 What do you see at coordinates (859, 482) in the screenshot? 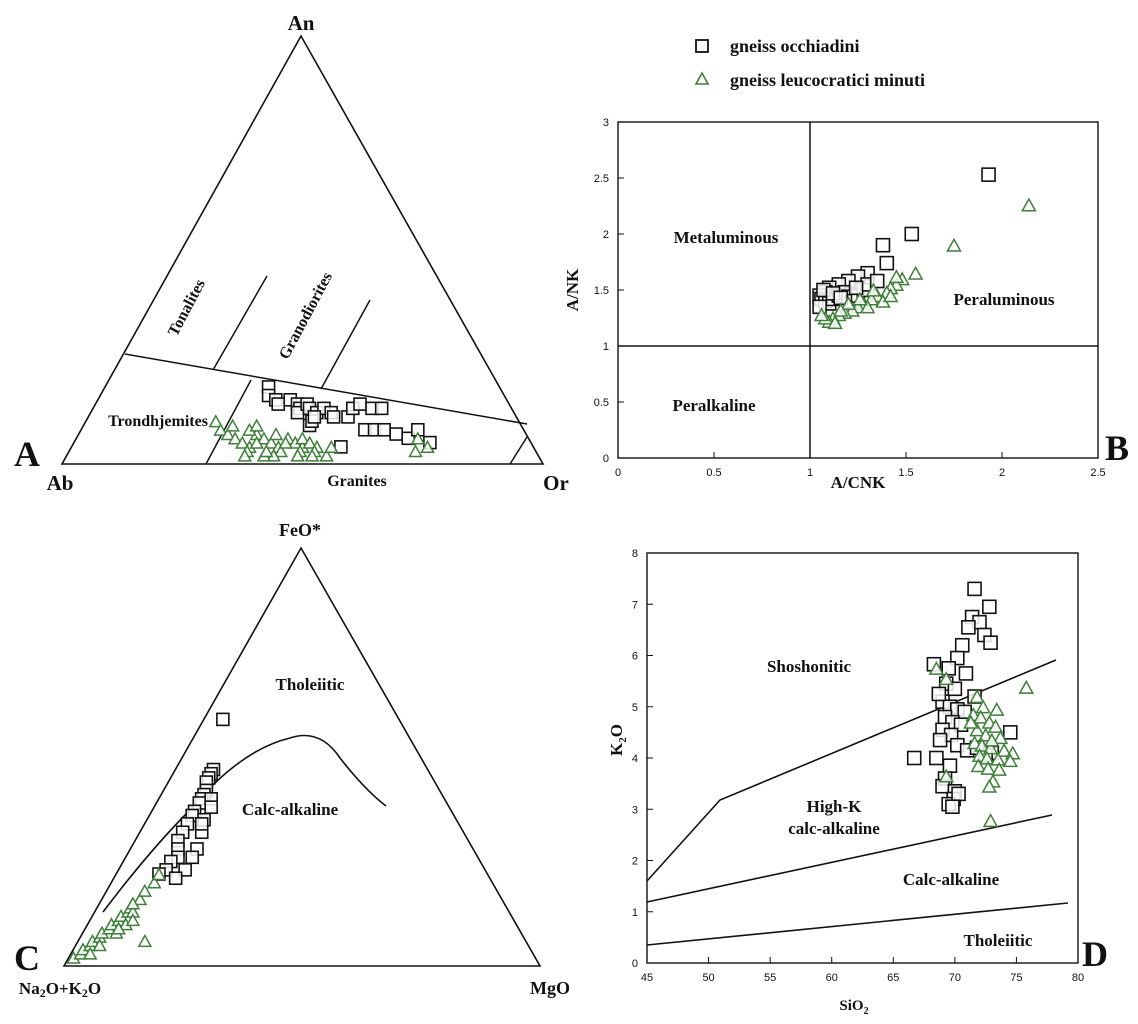
I see `plot-b-xlabel: A/CNK` at bounding box center [859, 482].